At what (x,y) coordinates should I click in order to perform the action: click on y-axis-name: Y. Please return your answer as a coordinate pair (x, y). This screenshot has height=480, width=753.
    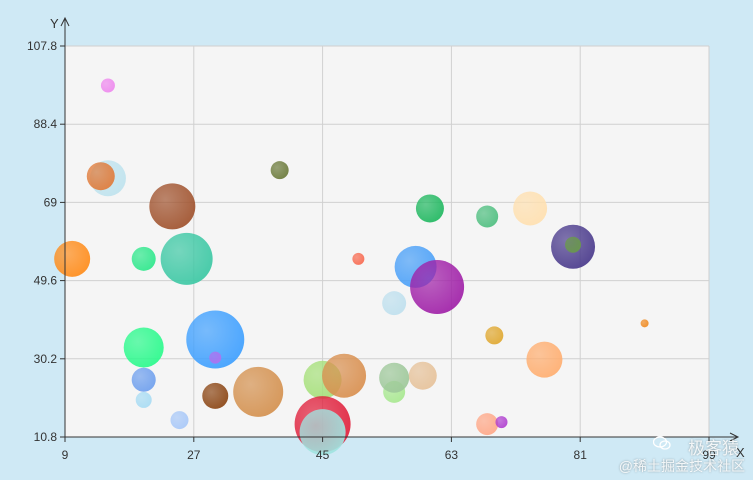
    Looking at the image, I should click on (54, 23).